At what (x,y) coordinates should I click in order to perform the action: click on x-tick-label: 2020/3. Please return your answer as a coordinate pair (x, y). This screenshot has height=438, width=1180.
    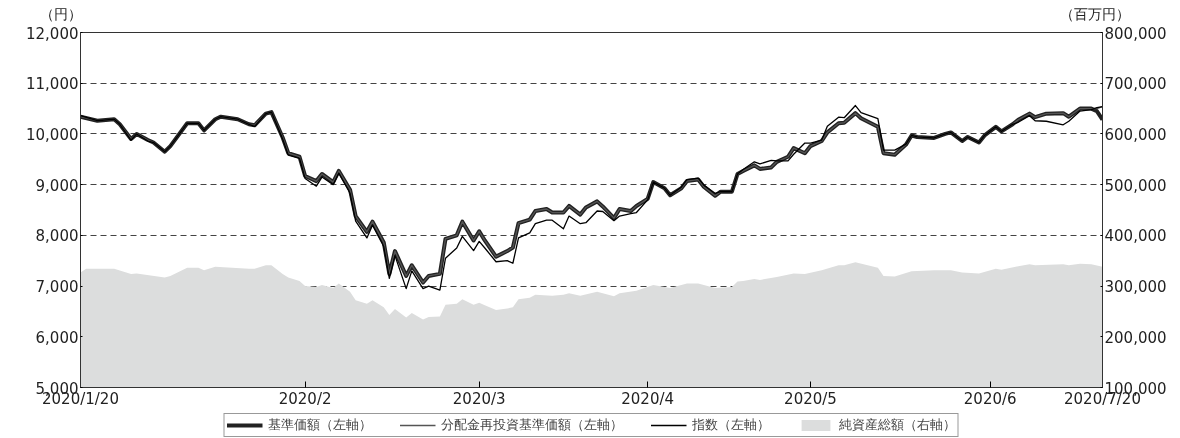
    Looking at the image, I should click on (479, 398).